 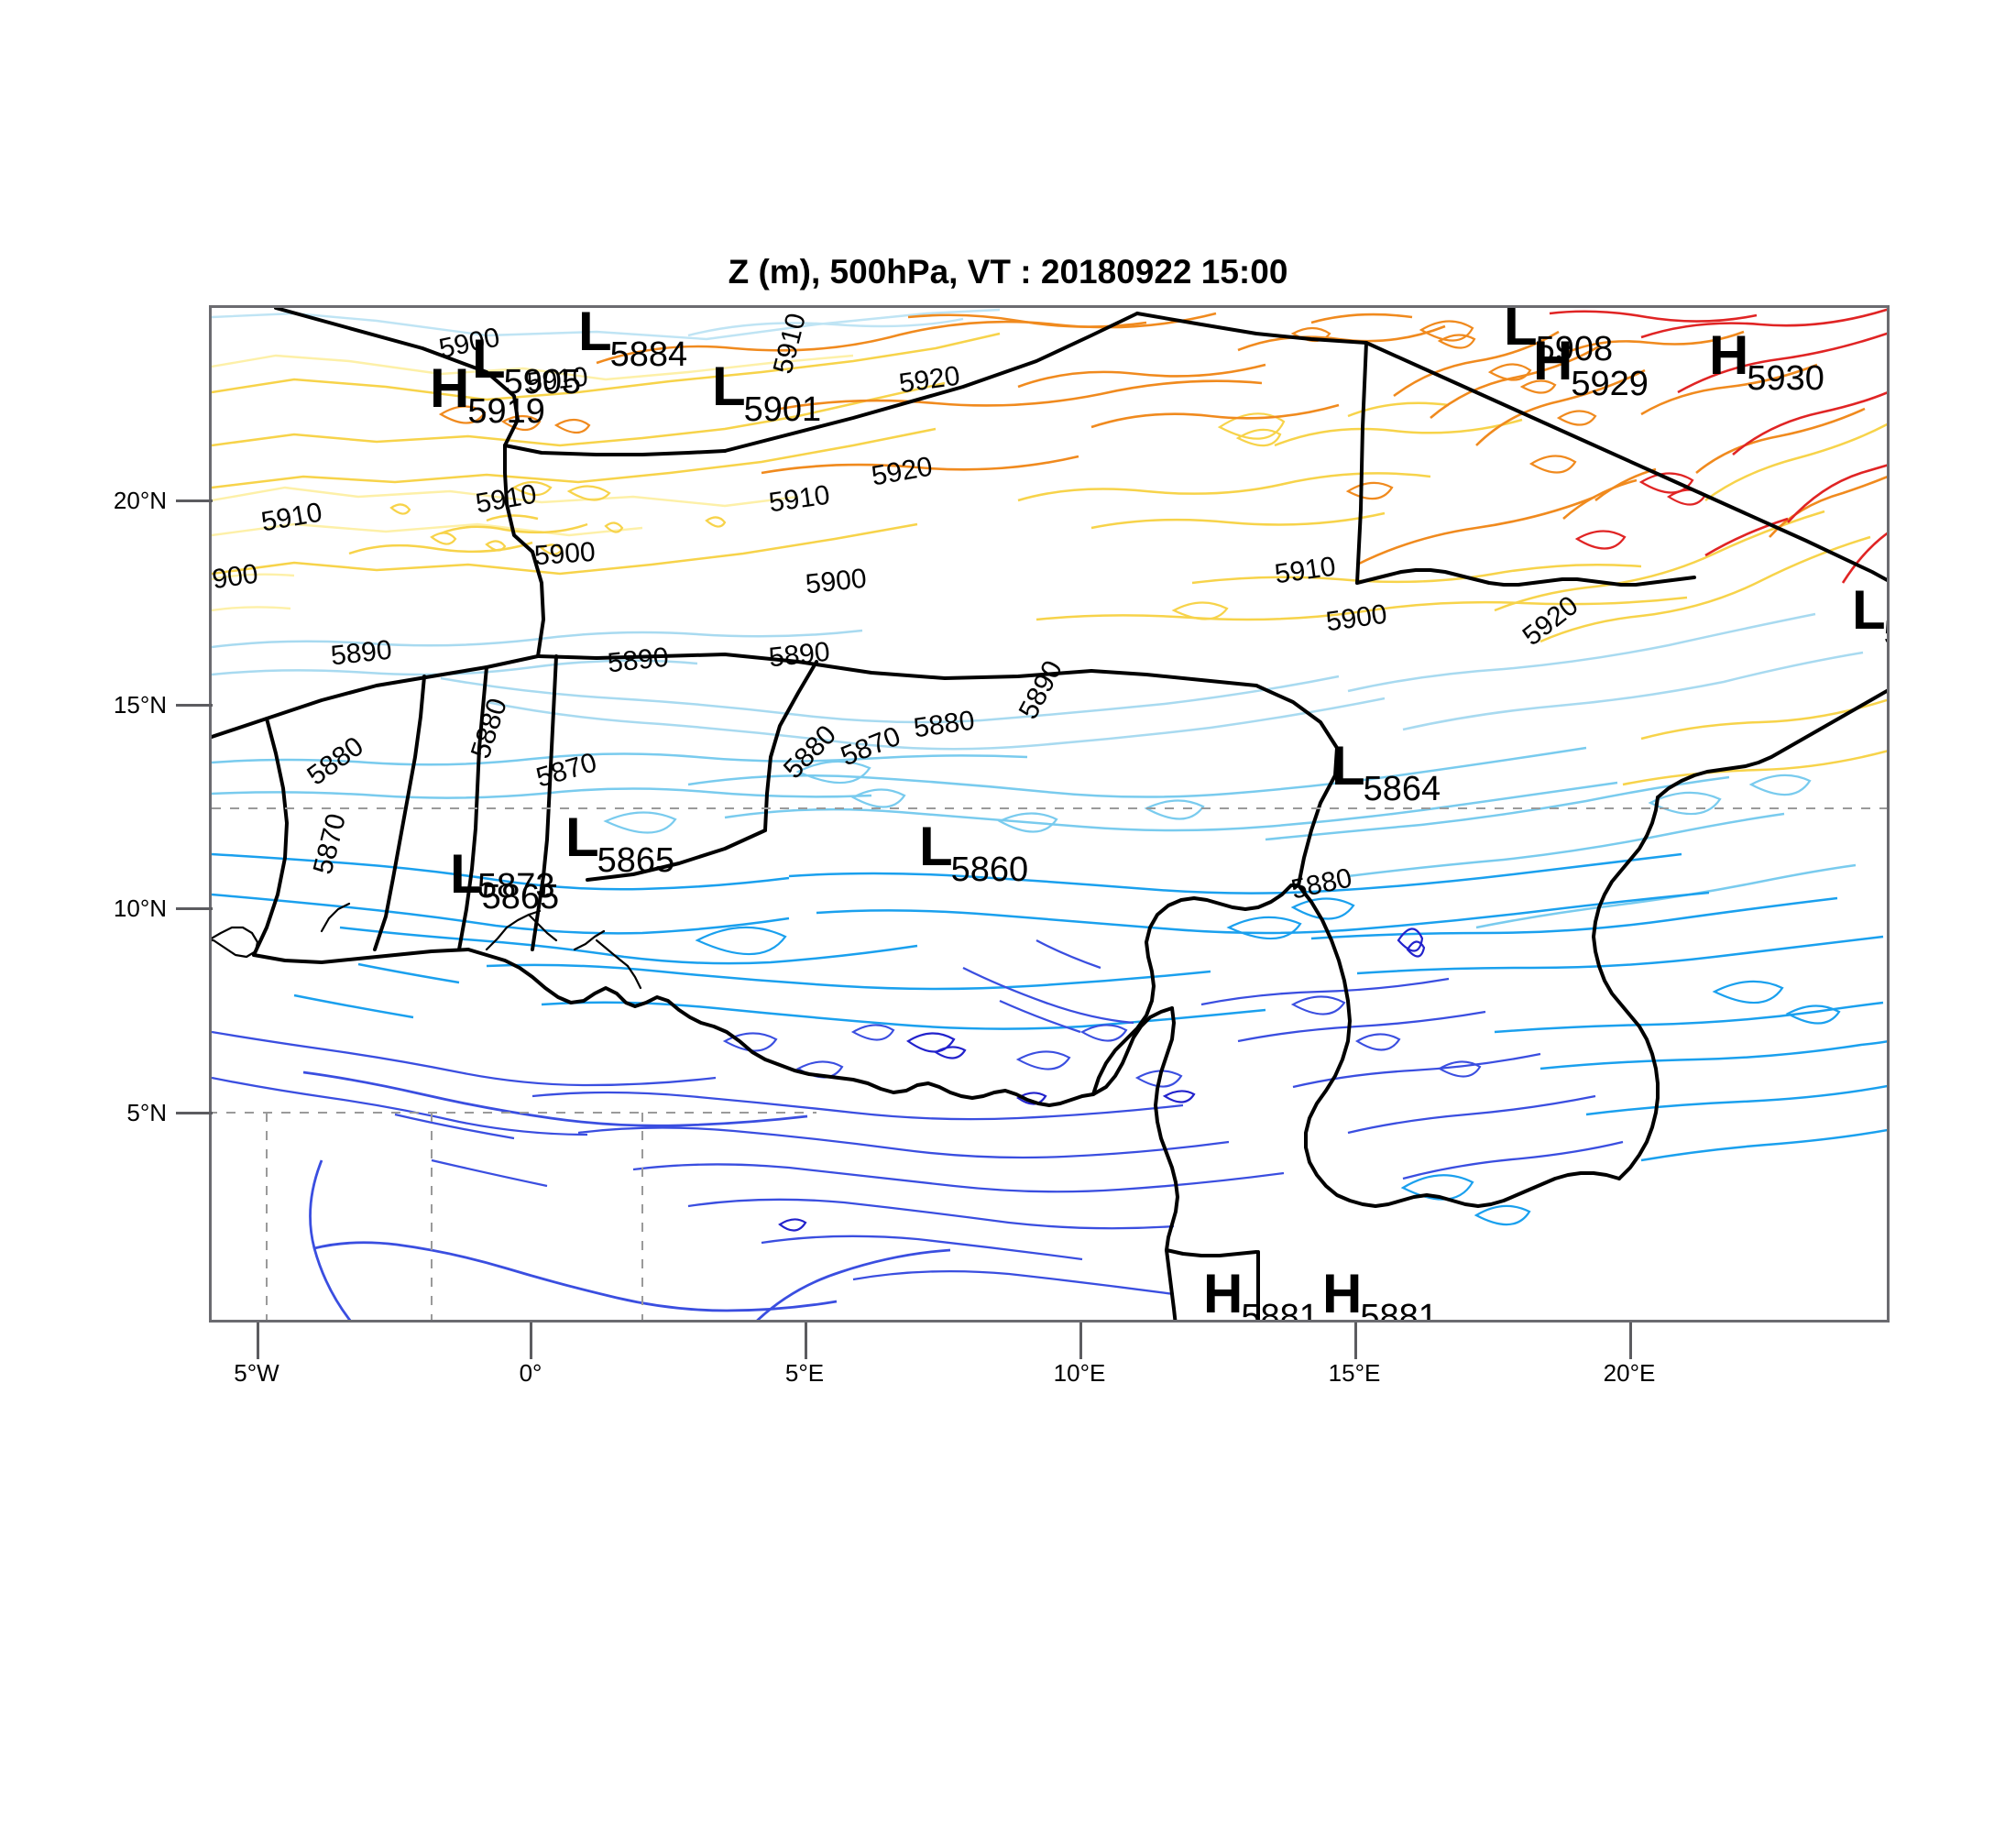 I want to click on contour-5890-lightblue, so click(x=1034, y=837).